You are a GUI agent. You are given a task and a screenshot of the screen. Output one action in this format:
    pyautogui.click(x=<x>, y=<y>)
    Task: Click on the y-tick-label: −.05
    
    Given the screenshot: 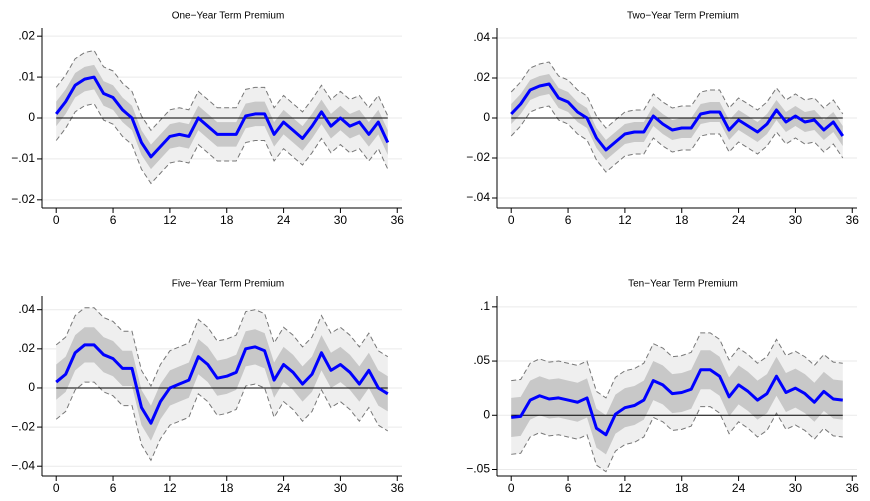 What is the action you would take?
    pyautogui.click(x=478, y=469)
    